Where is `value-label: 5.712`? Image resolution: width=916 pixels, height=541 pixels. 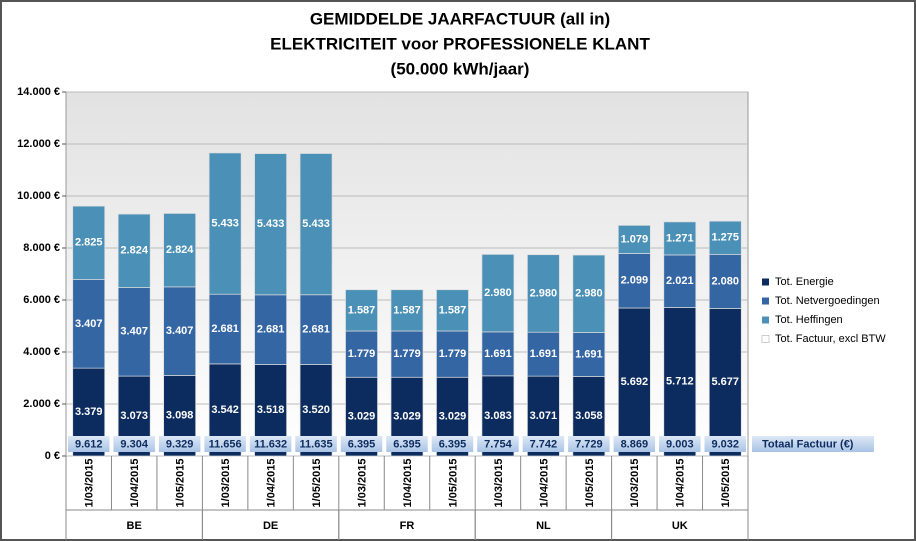 value-label: 5.712 is located at coordinates (680, 382).